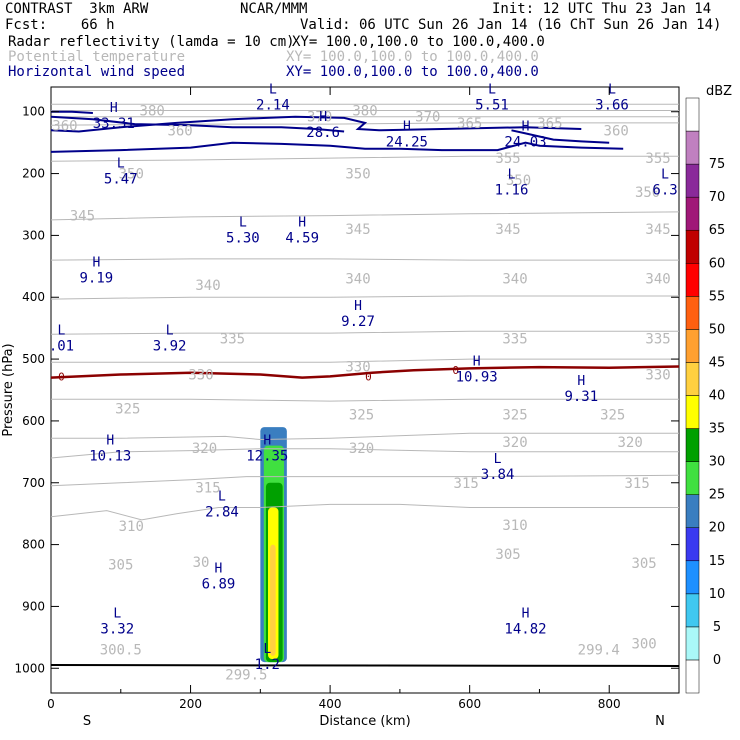 This screenshot has width=740, height=740. I want to click on init-time: Init: 12 UTC Thu 23 Jan 14, so click(602, 9).